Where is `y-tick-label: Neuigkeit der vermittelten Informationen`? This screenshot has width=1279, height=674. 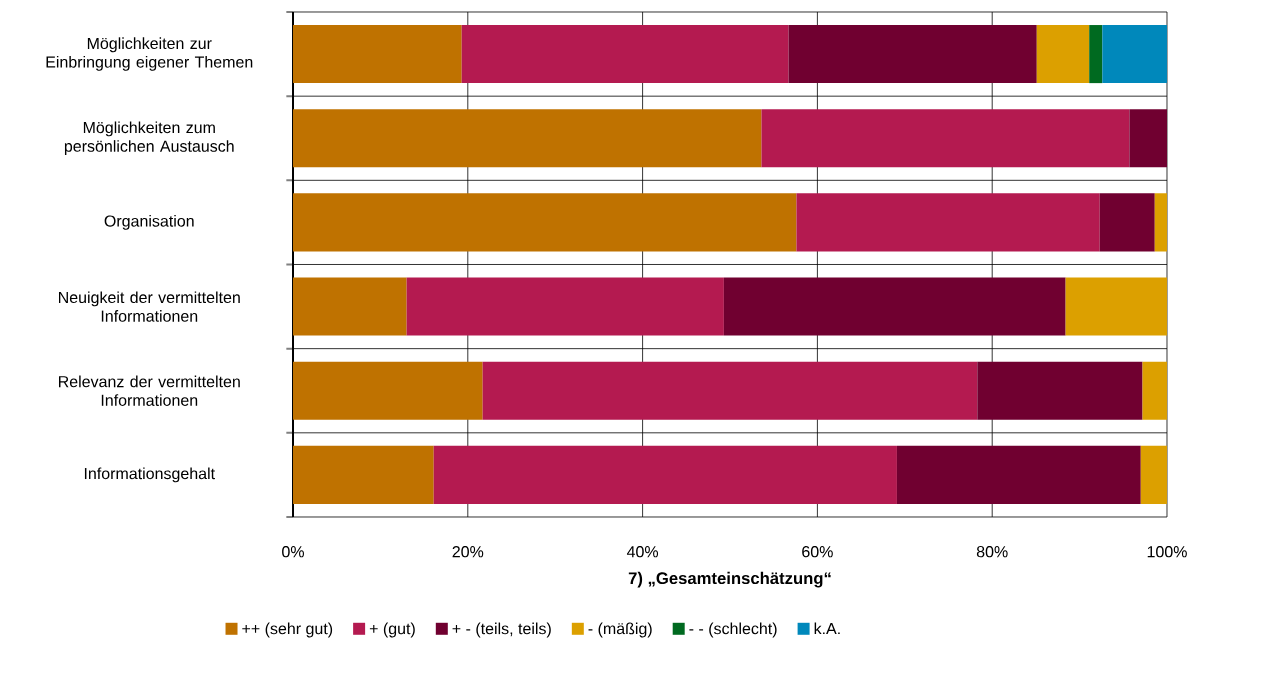
y-tick-label: Neuigkeit der vermittelten Informationen is located at coordinates (149, 306).